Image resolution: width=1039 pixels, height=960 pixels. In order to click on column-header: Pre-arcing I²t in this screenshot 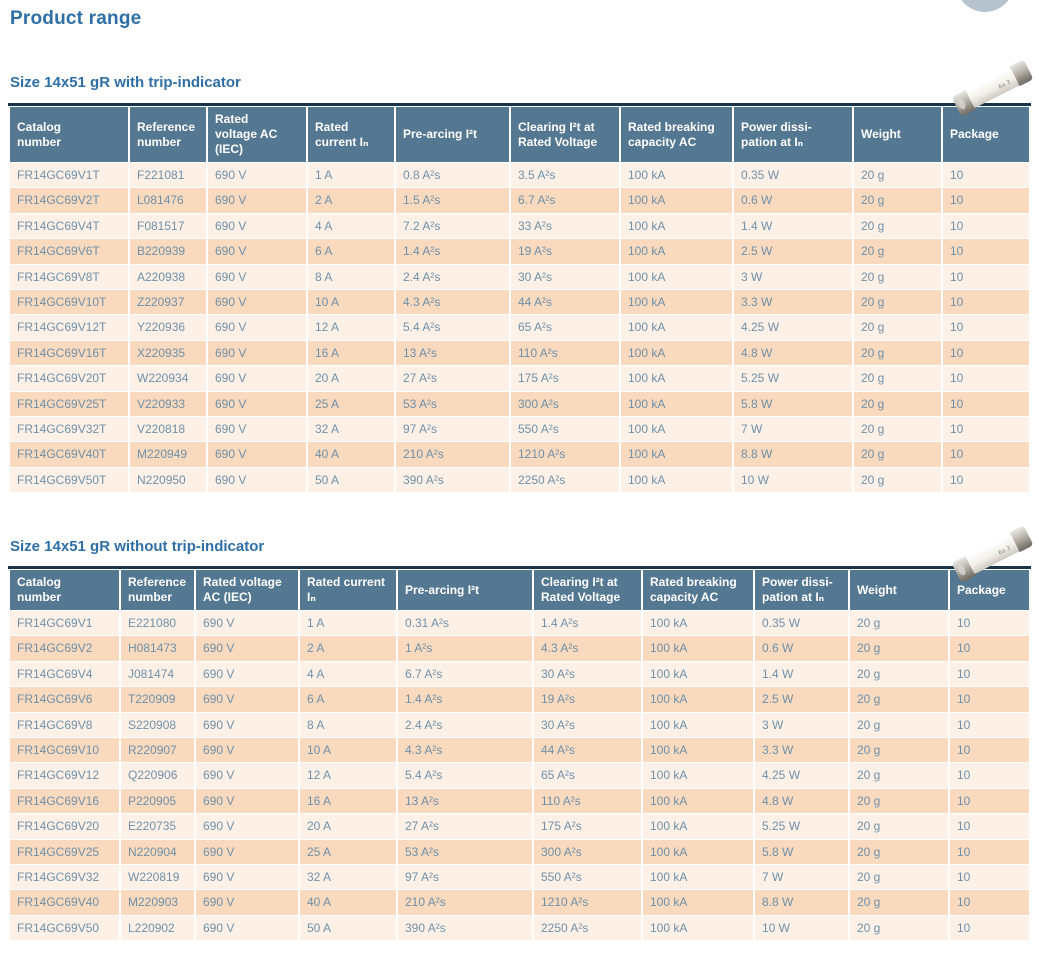, I will do `click(452, 134)`.